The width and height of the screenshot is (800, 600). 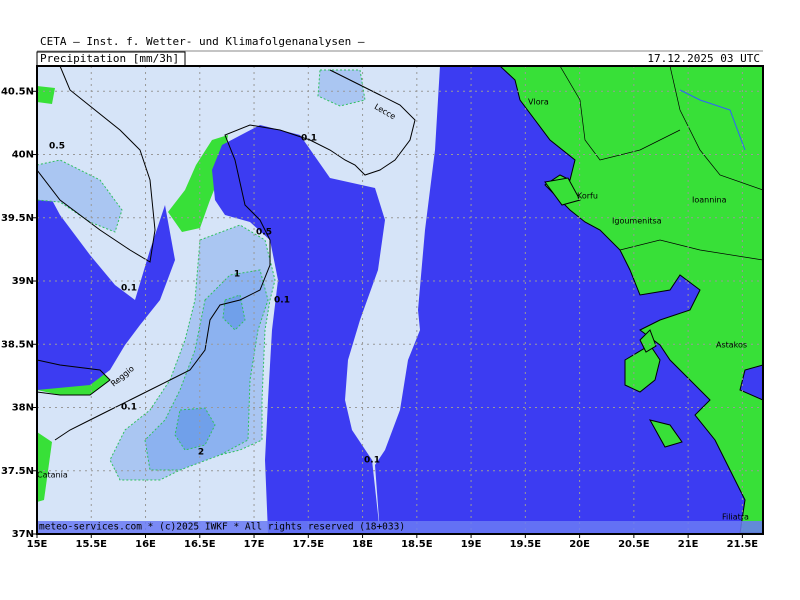 I want to click on lon-tick-label: 17.5E, so click(x=309, y=544).